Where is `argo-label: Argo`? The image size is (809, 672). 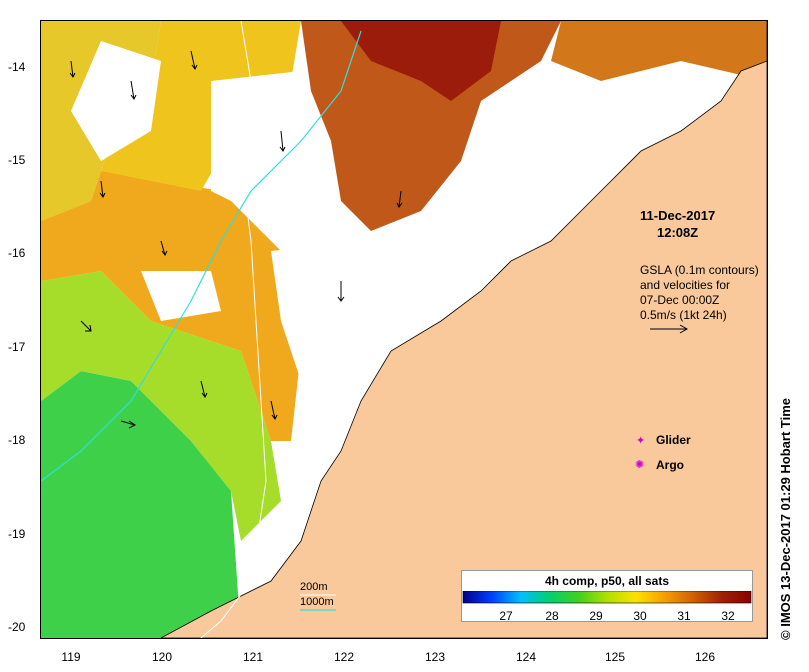 argo-label: Argo is located at coordinates (670, 465).